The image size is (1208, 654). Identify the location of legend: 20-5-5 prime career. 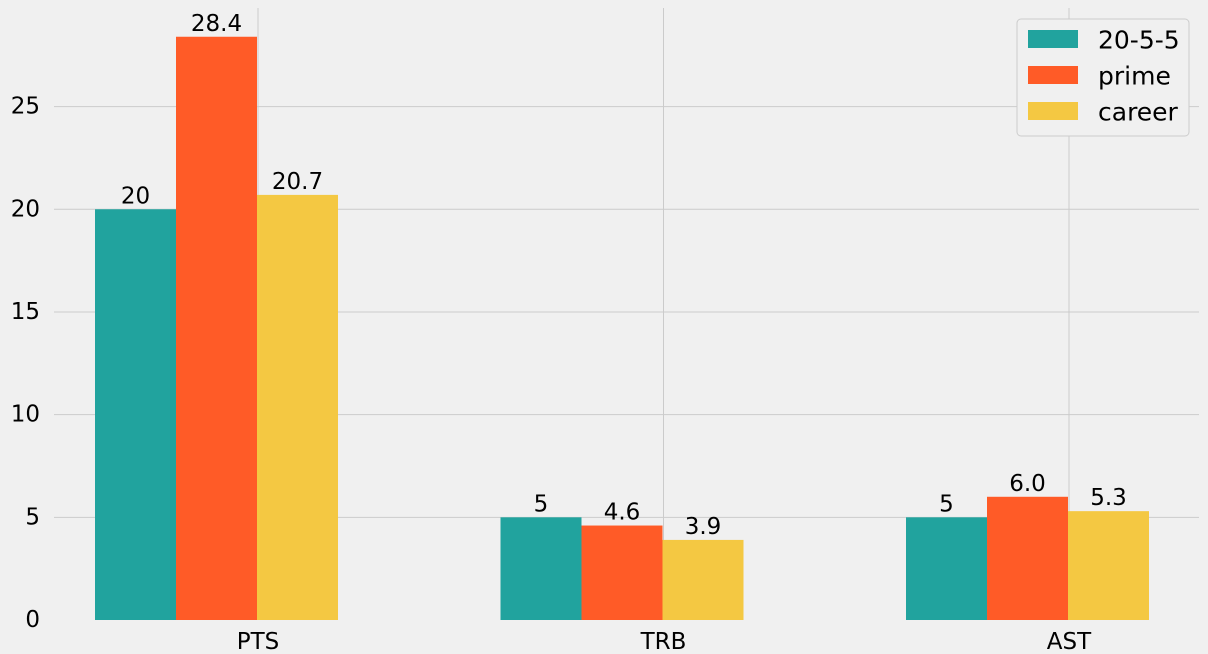
(1103, 77).